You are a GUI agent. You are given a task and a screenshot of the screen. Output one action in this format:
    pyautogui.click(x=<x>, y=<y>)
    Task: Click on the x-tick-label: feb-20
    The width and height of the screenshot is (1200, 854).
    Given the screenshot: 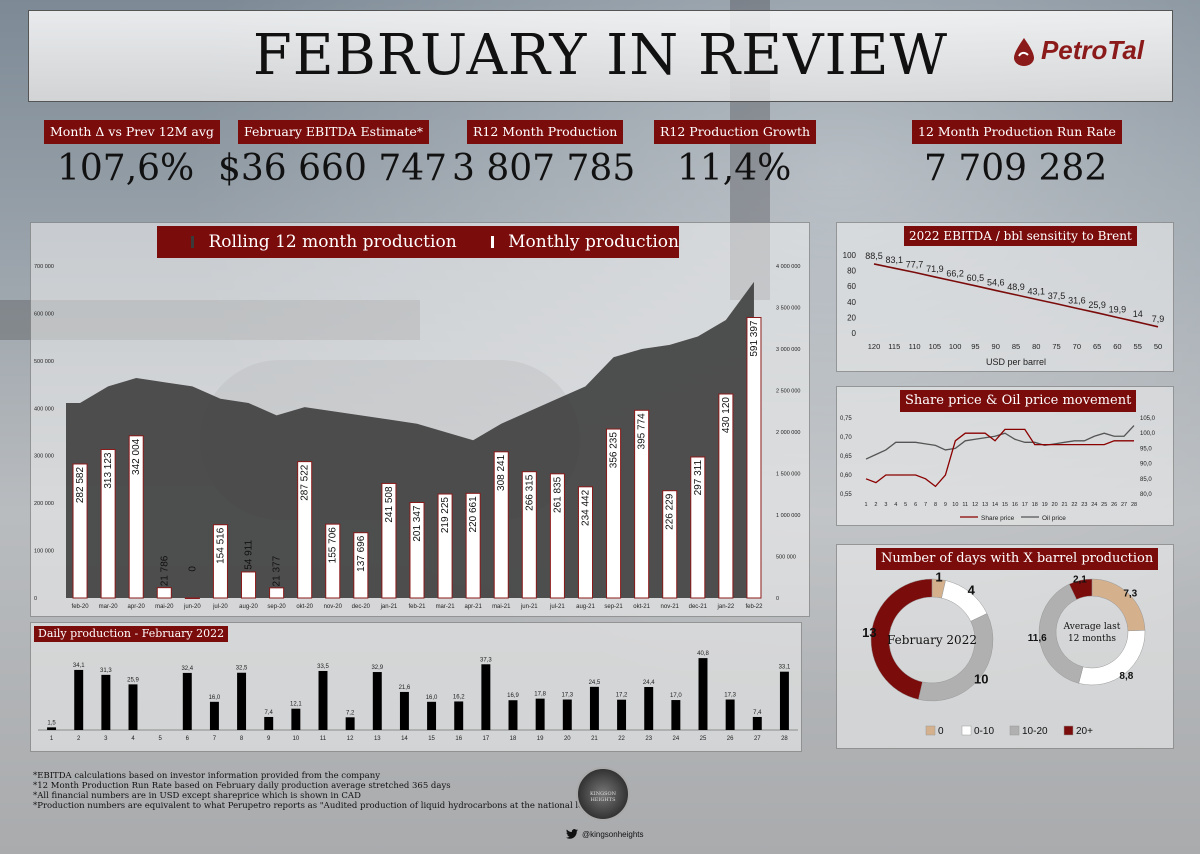 What is the action you would take?
    pyautogui.click(x=81, y=607)
    